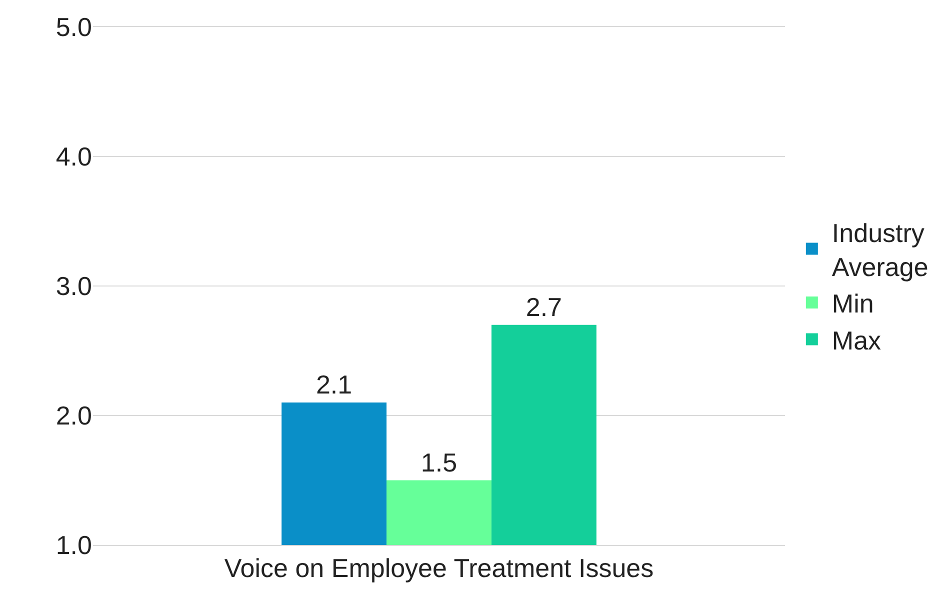  I want to click on y-tick-label: 2.0, so click(74, 415).